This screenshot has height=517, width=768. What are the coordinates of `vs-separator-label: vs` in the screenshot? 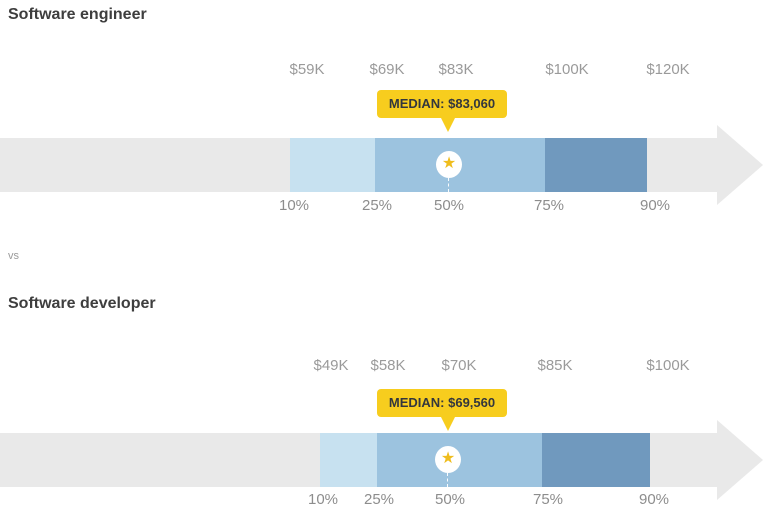 It's located at (13, 256).